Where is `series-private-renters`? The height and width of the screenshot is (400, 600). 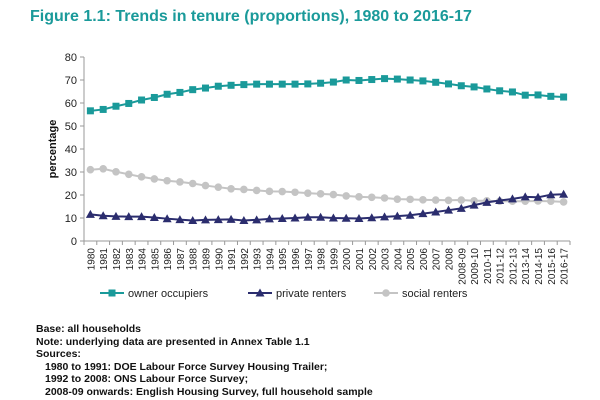 series-private-renters is located at coordinates (327, 207).